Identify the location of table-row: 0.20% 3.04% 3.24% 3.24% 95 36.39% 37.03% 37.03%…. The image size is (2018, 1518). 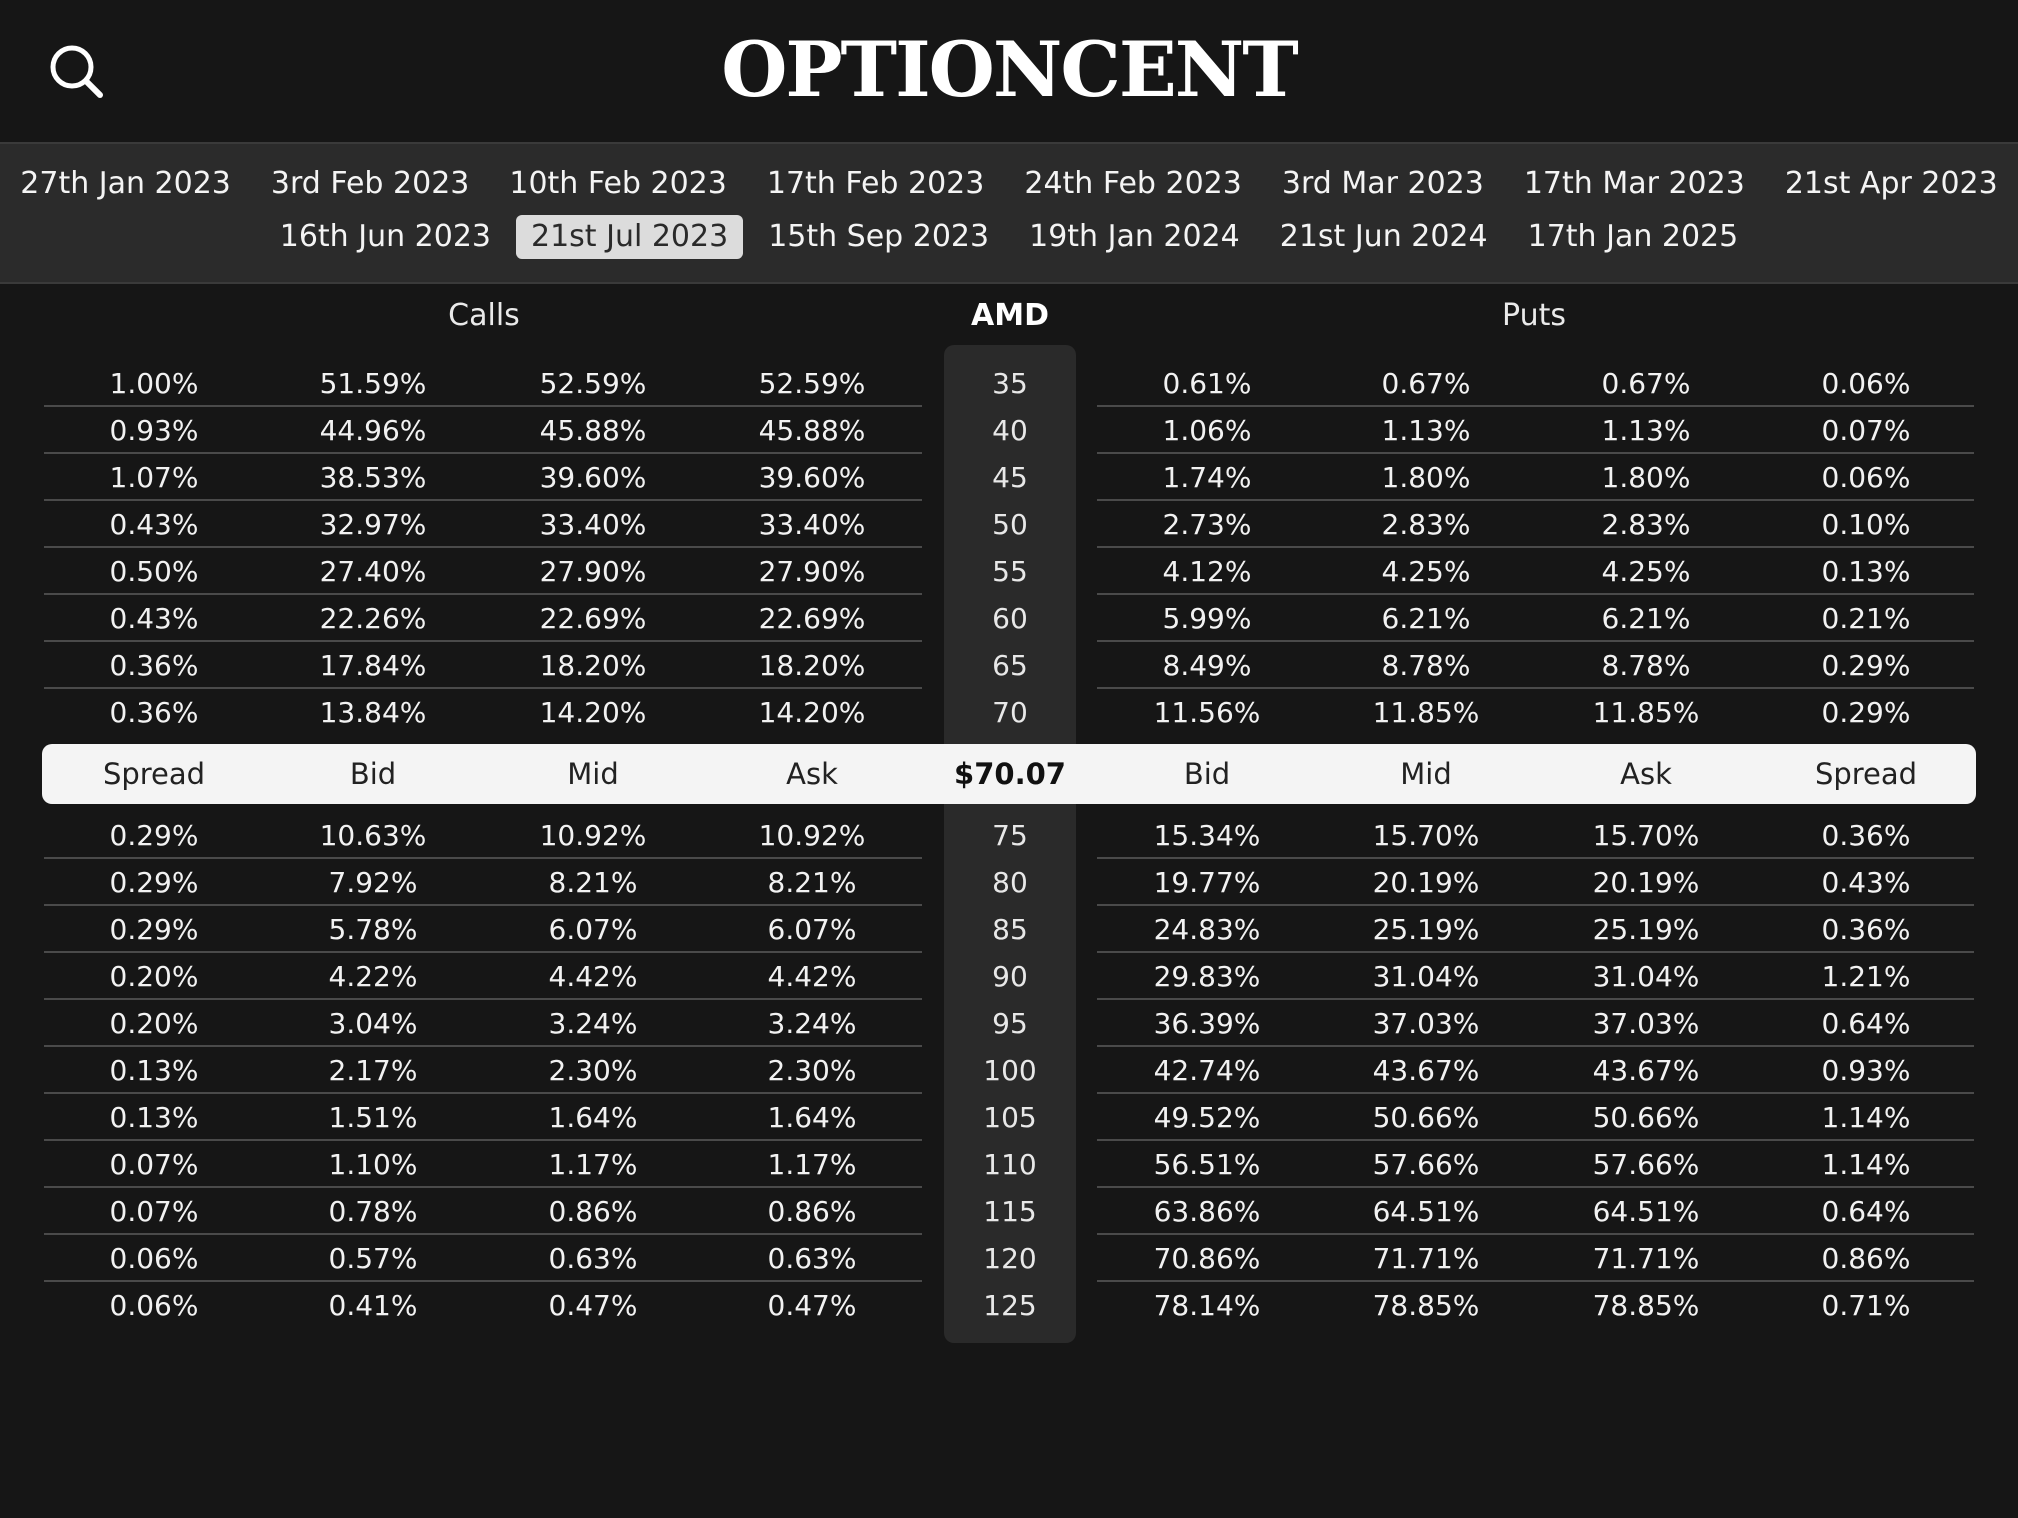
(1009, 1023).